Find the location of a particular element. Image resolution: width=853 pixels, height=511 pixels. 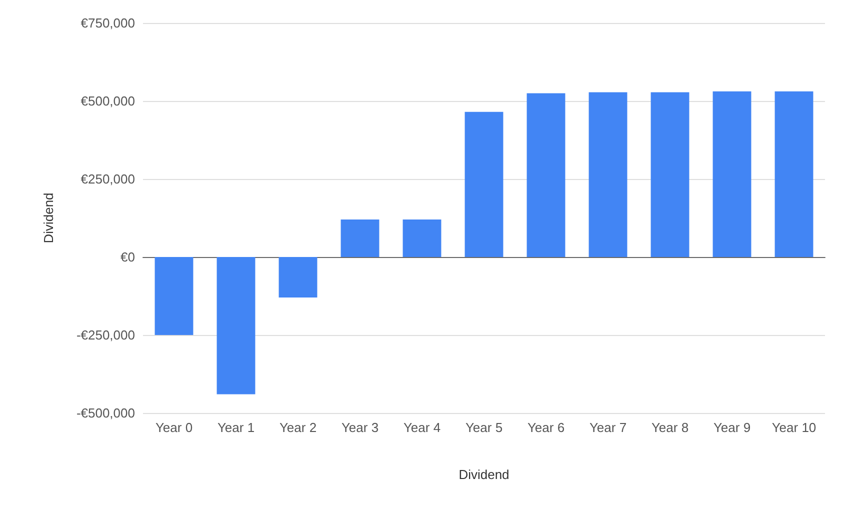

x-tick-label: Year 8 is located at coordinates (670, 427).